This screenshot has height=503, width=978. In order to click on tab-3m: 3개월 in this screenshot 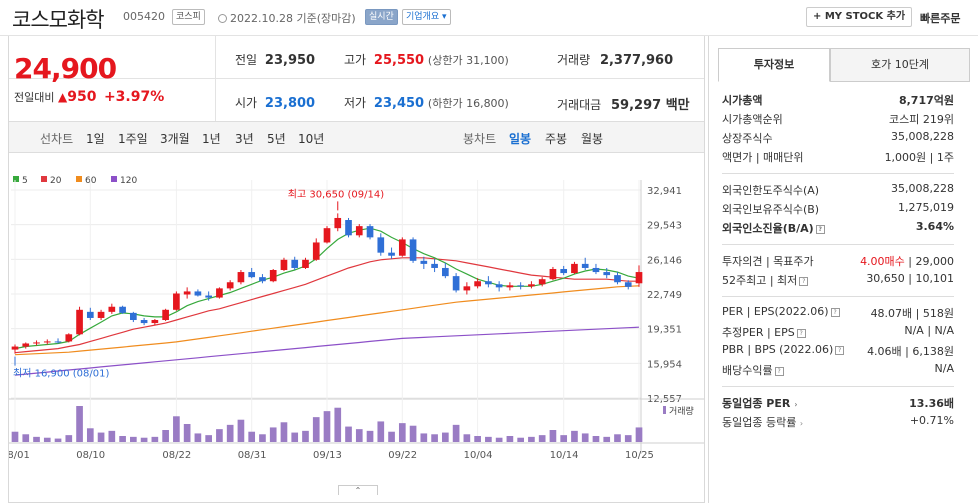, I will do `click(175, 139)`.